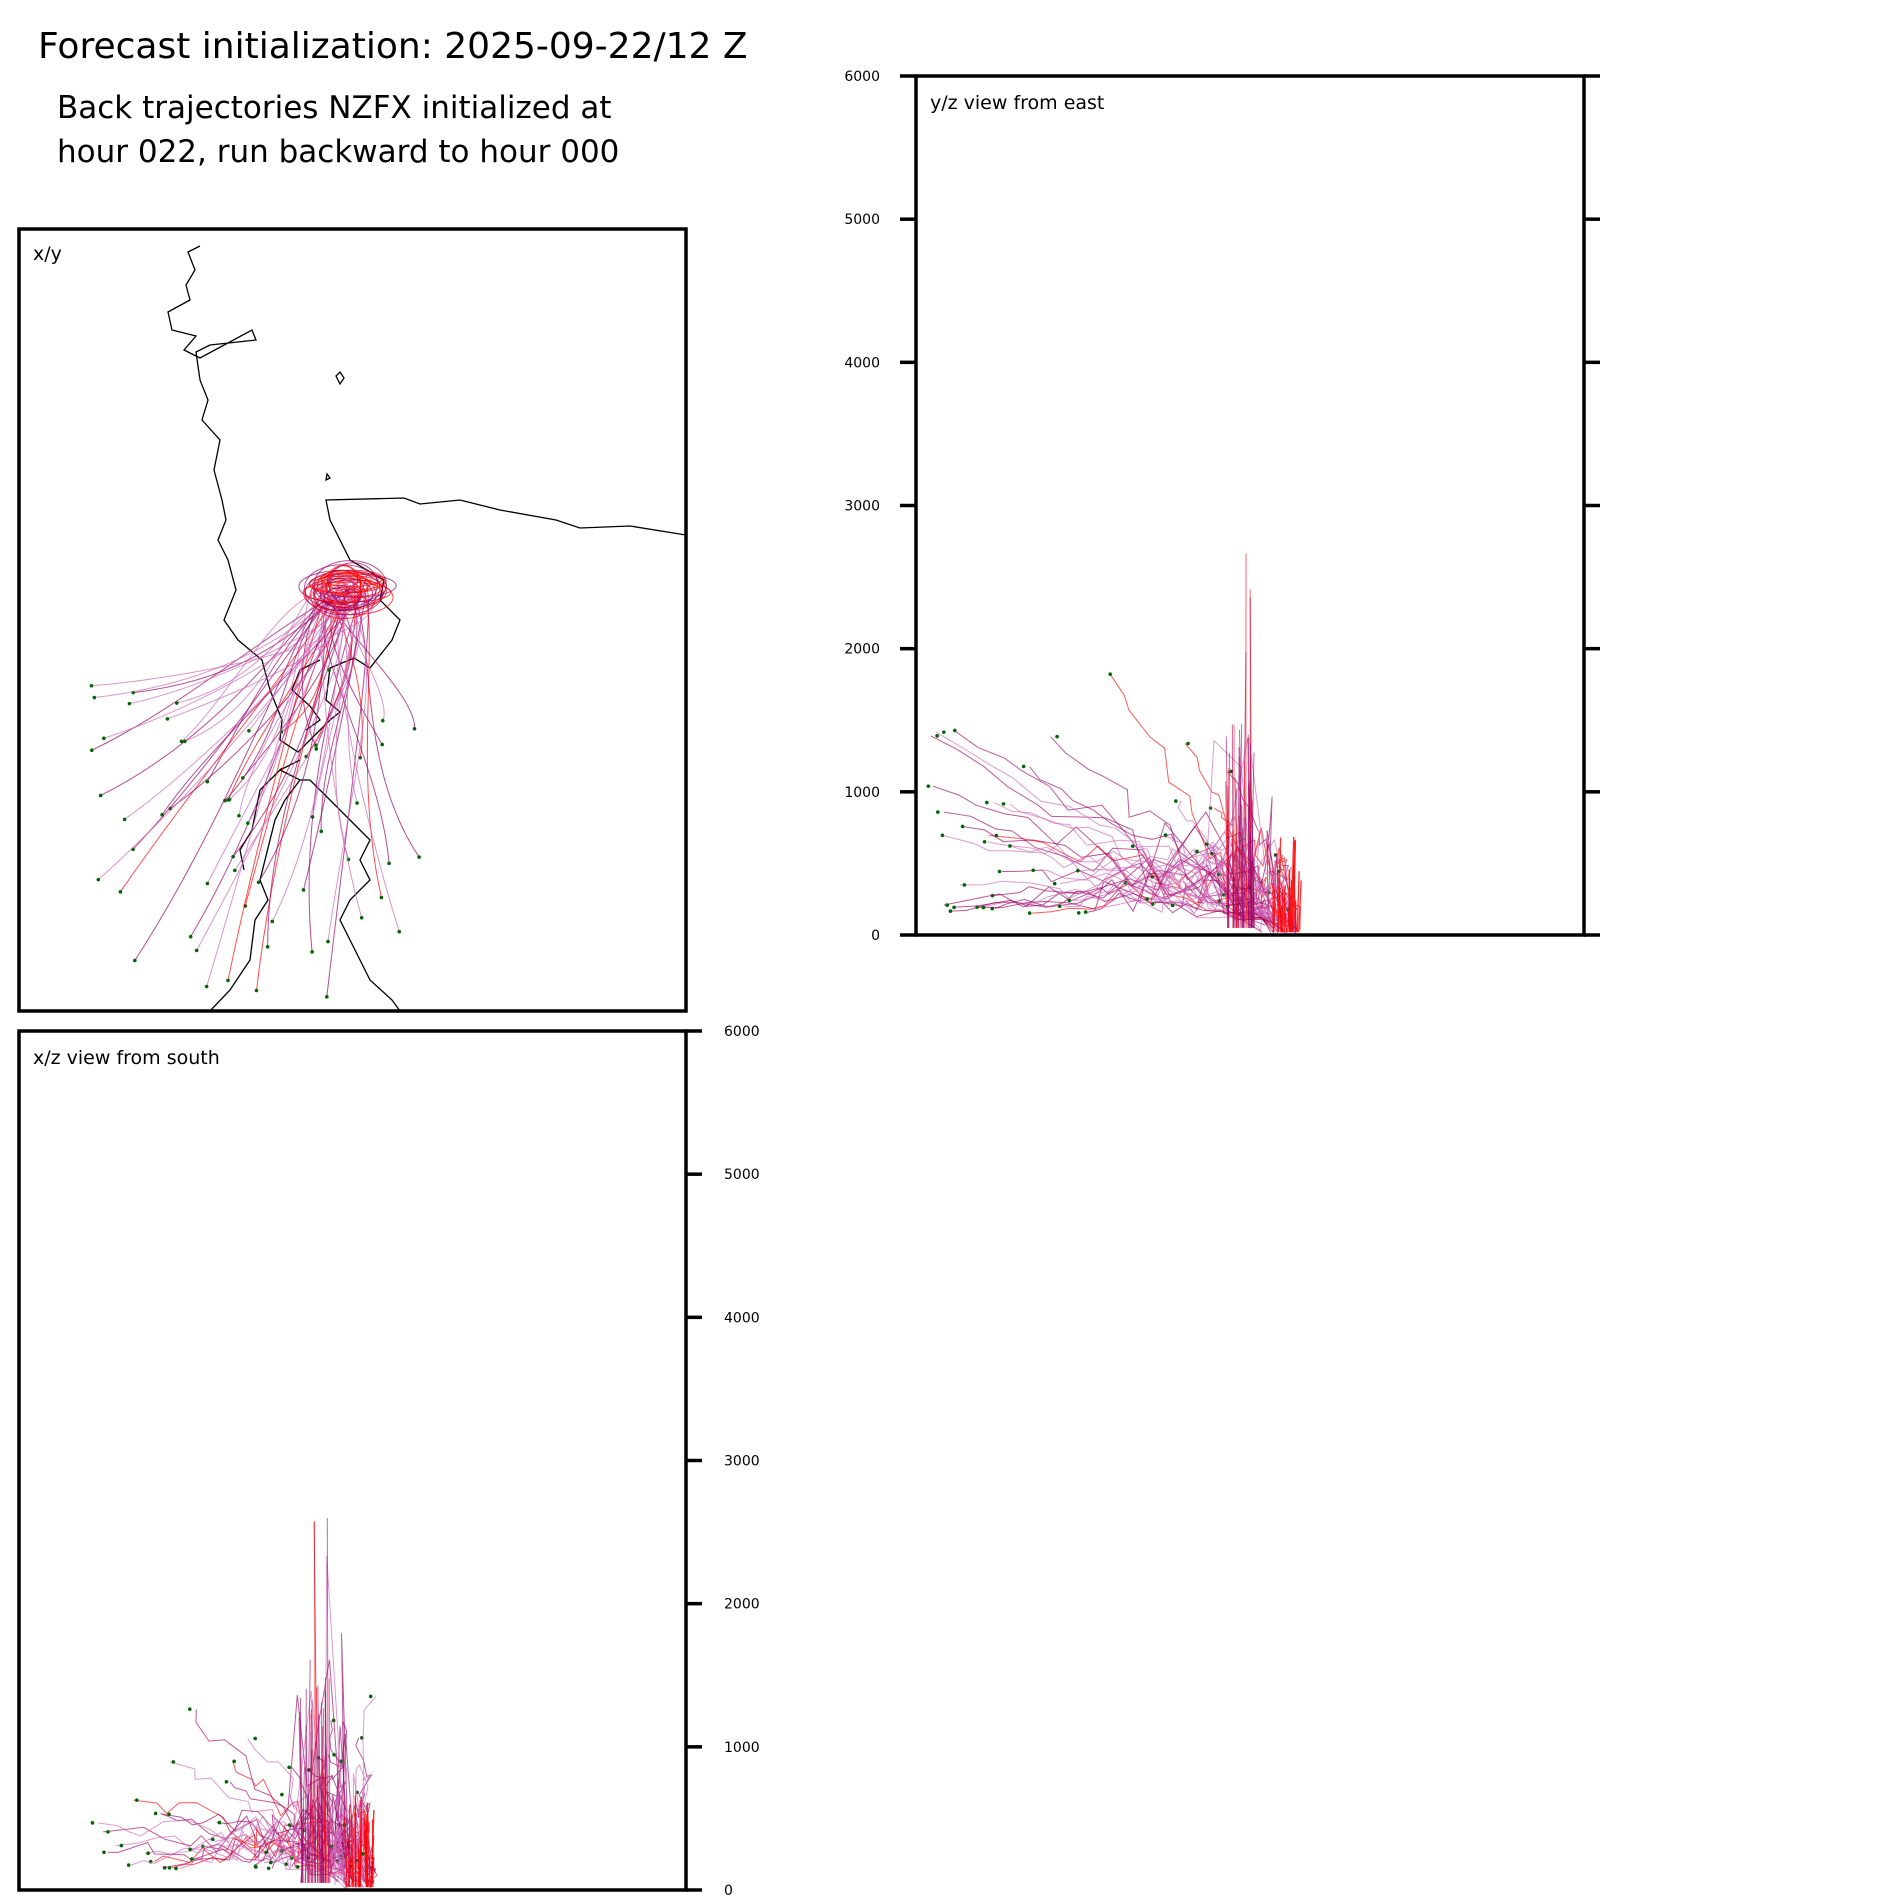 The width and height of the screenshot is (1900, 1900). Describe the element at coordinates (742, 1032) in the screenshot. I see `z-tick-label: 6000` at that location.